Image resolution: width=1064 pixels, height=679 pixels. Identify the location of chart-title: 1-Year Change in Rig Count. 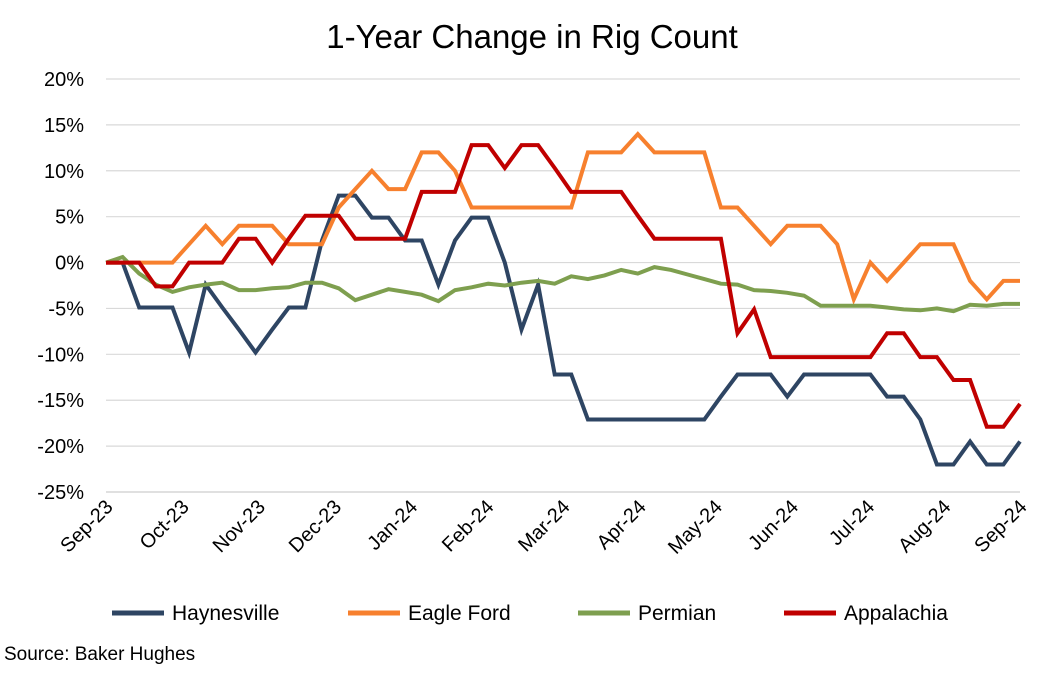
(532, 36).